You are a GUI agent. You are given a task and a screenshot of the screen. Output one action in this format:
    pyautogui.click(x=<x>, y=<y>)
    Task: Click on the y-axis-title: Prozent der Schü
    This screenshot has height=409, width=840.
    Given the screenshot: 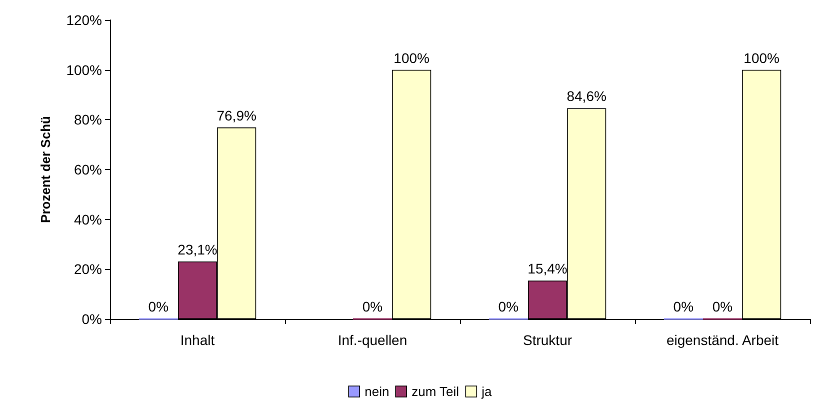 What is the action you would take?
    pyautogui.click(x=45, y=169)
    